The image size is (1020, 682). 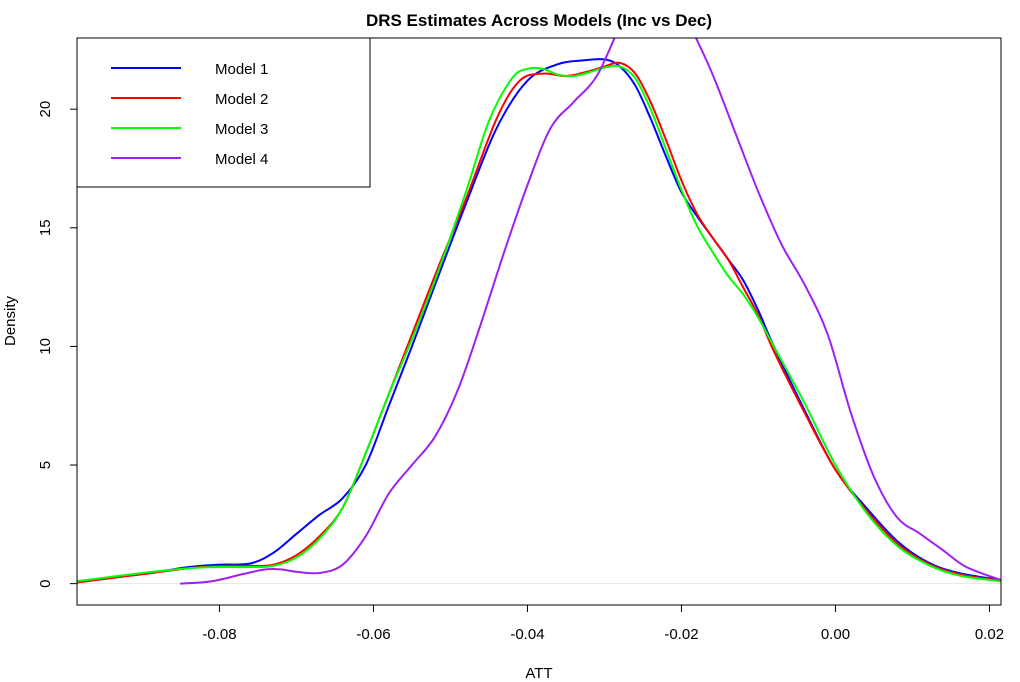 What do you see at coordinates (835, 634) in the screenshot?
I see `x-tick-label: 0.00` at bounding box center [835, 634].